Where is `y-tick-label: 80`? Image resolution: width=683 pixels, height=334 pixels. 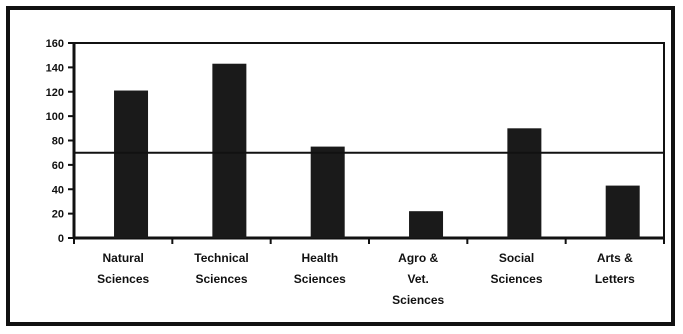
y-tick-label: 80 is located at coordinates (58, 142).